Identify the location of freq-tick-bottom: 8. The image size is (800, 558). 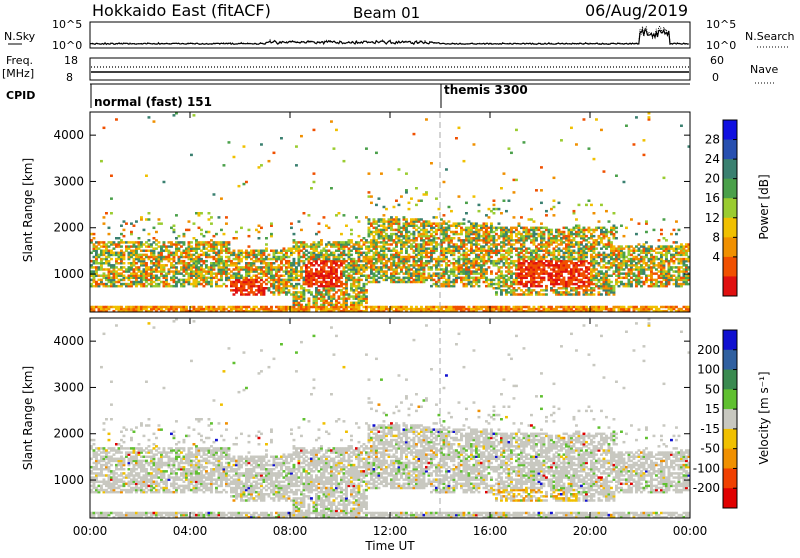
(69, 77).